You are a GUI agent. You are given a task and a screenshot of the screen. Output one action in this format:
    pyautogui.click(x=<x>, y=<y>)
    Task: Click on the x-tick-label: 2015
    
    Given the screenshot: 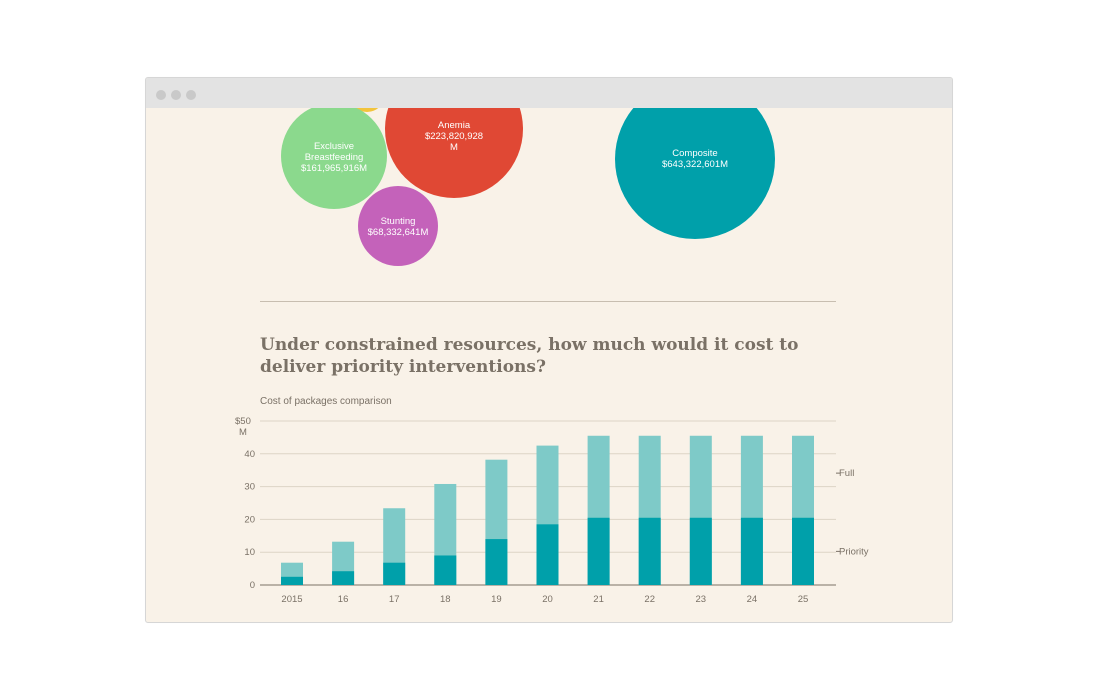 What is the action you would take?
    pyautogui.click(x=291, y=599)
    